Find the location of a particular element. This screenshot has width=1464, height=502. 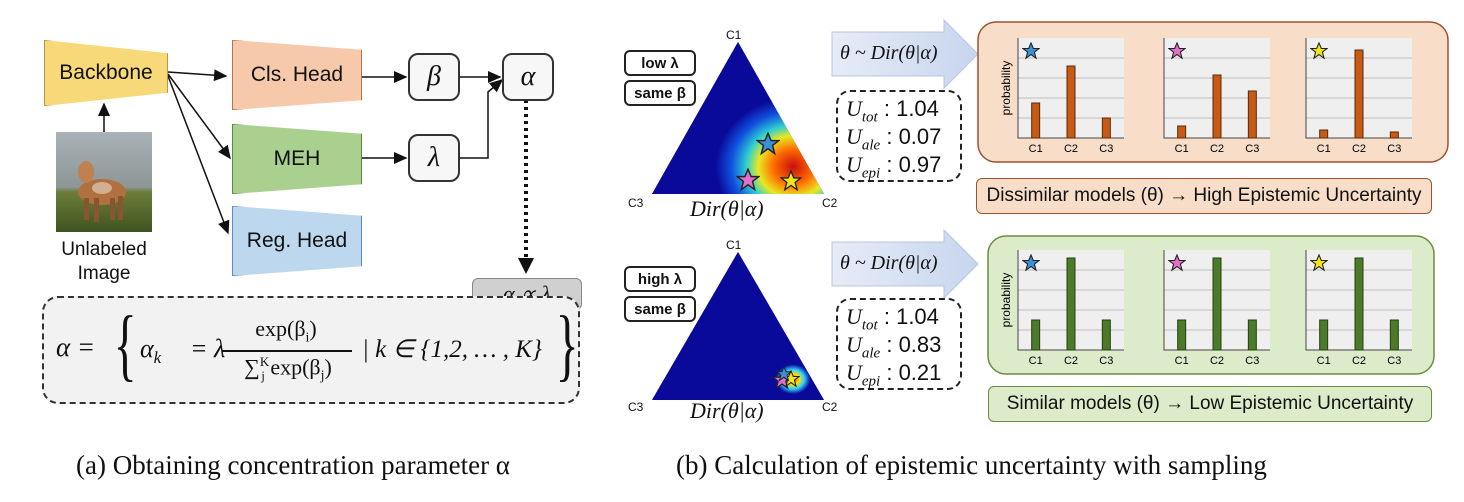

numerator-exp: exp(β is located at coordinates (280, 328).